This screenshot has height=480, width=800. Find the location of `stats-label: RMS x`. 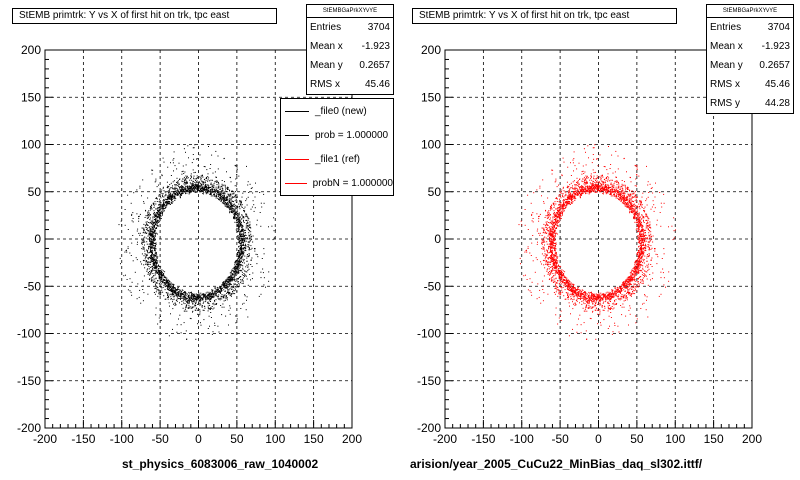

stats-label: RMS x is located at coordinates (325, 84).